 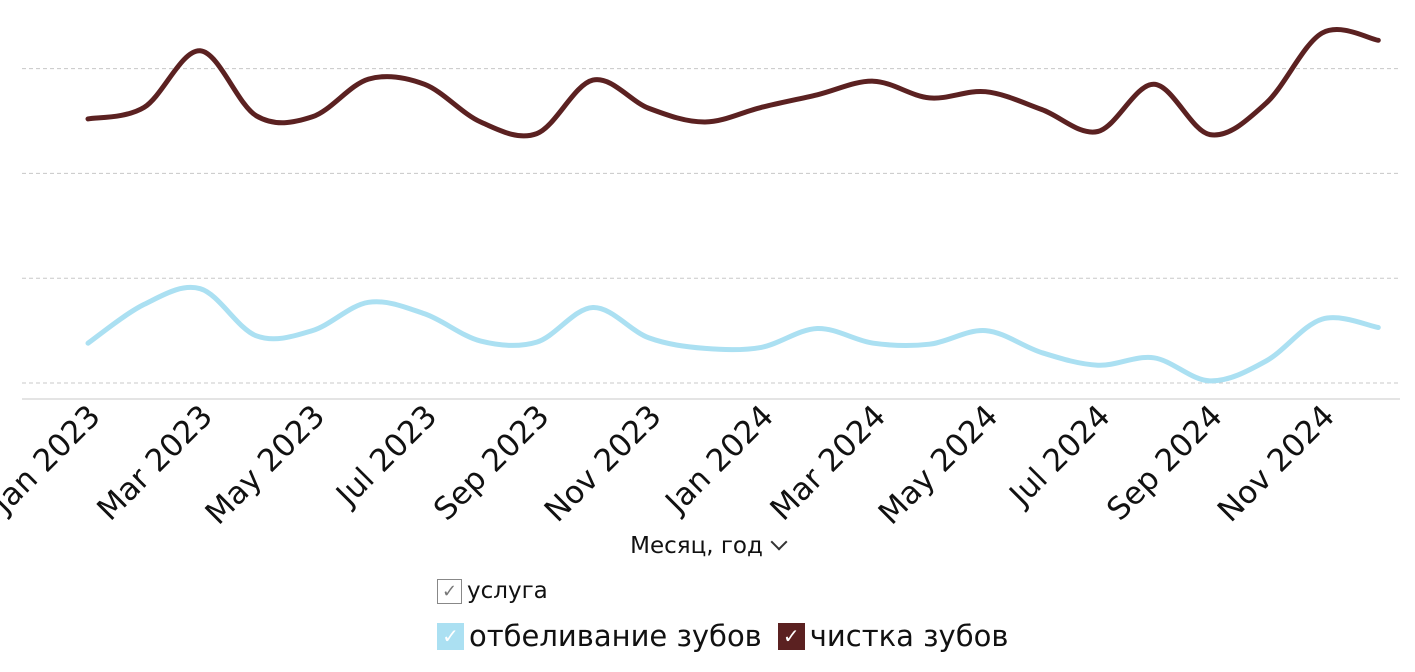 I want to click on x-tick-label: Sep 2024, so click(x=1165, y=463).